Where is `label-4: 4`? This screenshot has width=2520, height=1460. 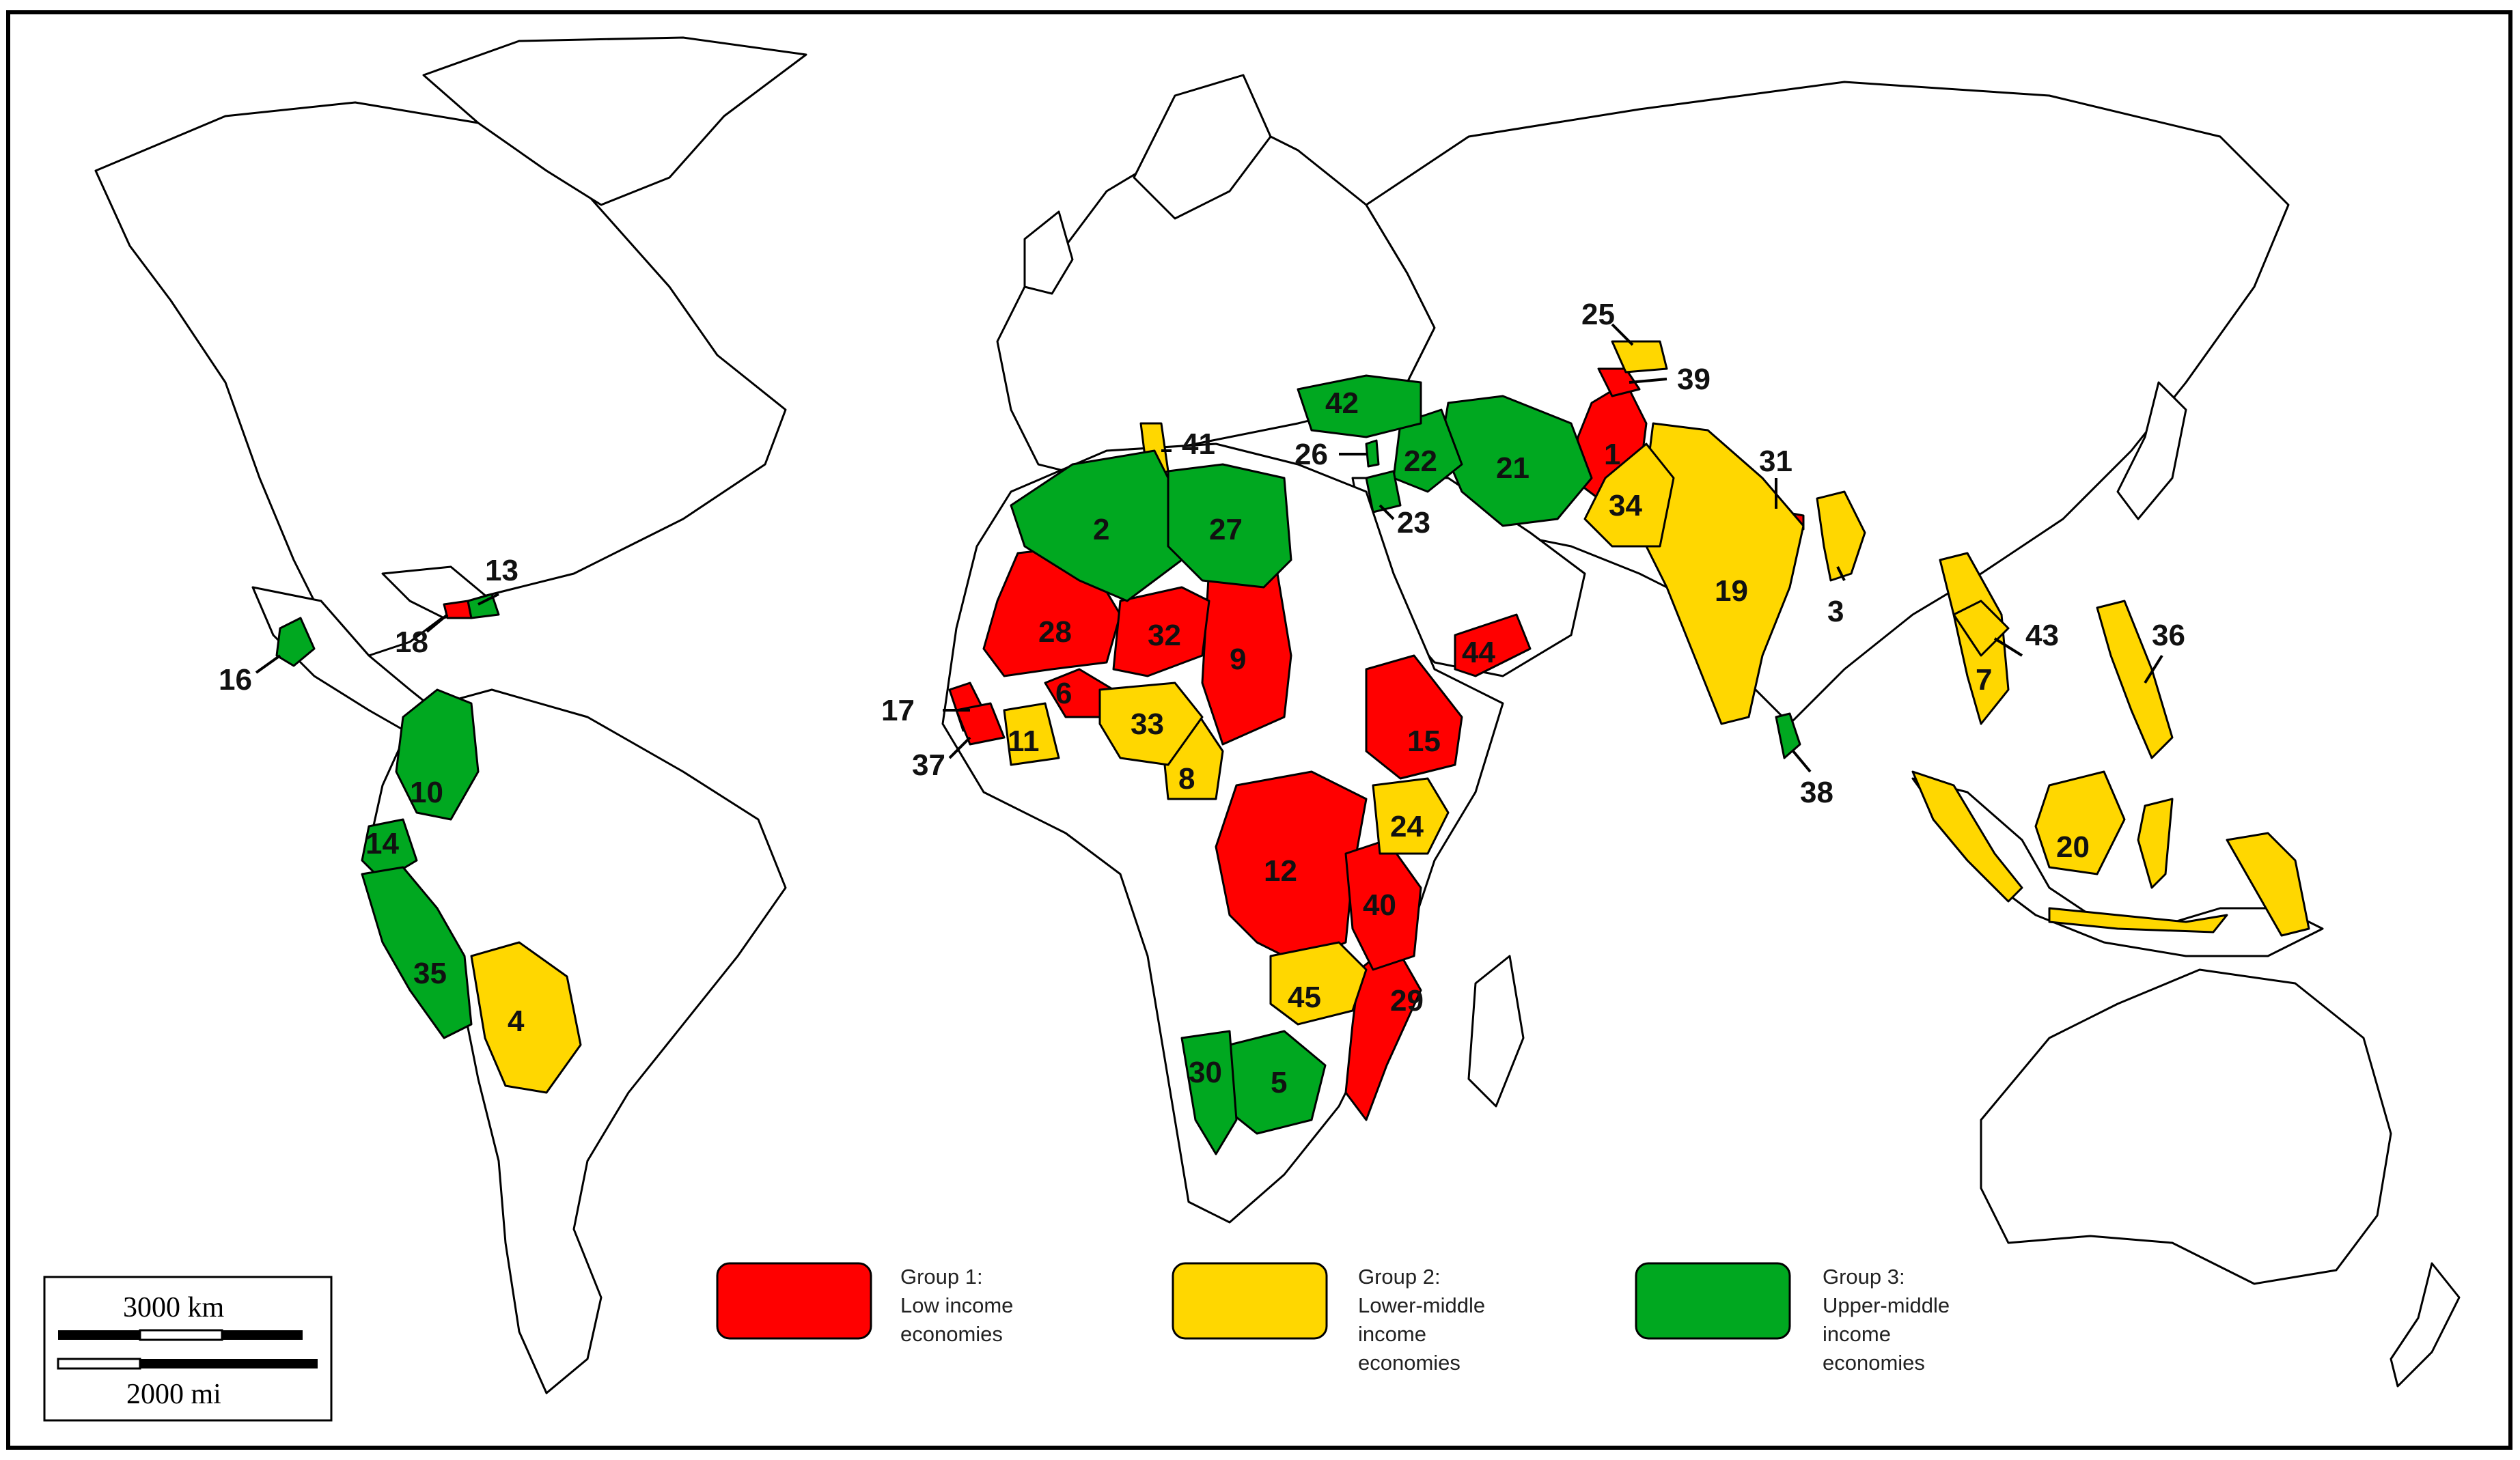
label-4: 4 is located at coordinates (516, 1021).